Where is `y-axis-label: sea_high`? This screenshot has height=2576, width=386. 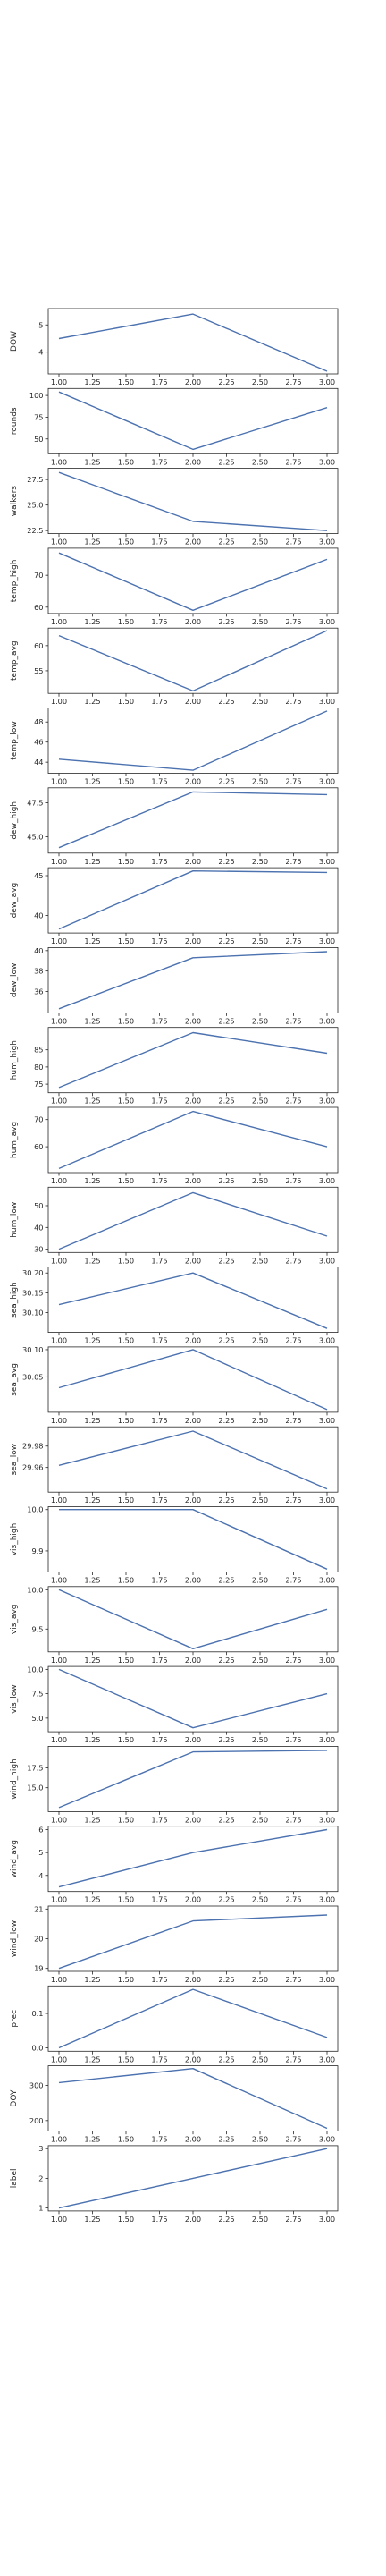
y-axis-label: sea_high is located at coordinates (14, 1300).